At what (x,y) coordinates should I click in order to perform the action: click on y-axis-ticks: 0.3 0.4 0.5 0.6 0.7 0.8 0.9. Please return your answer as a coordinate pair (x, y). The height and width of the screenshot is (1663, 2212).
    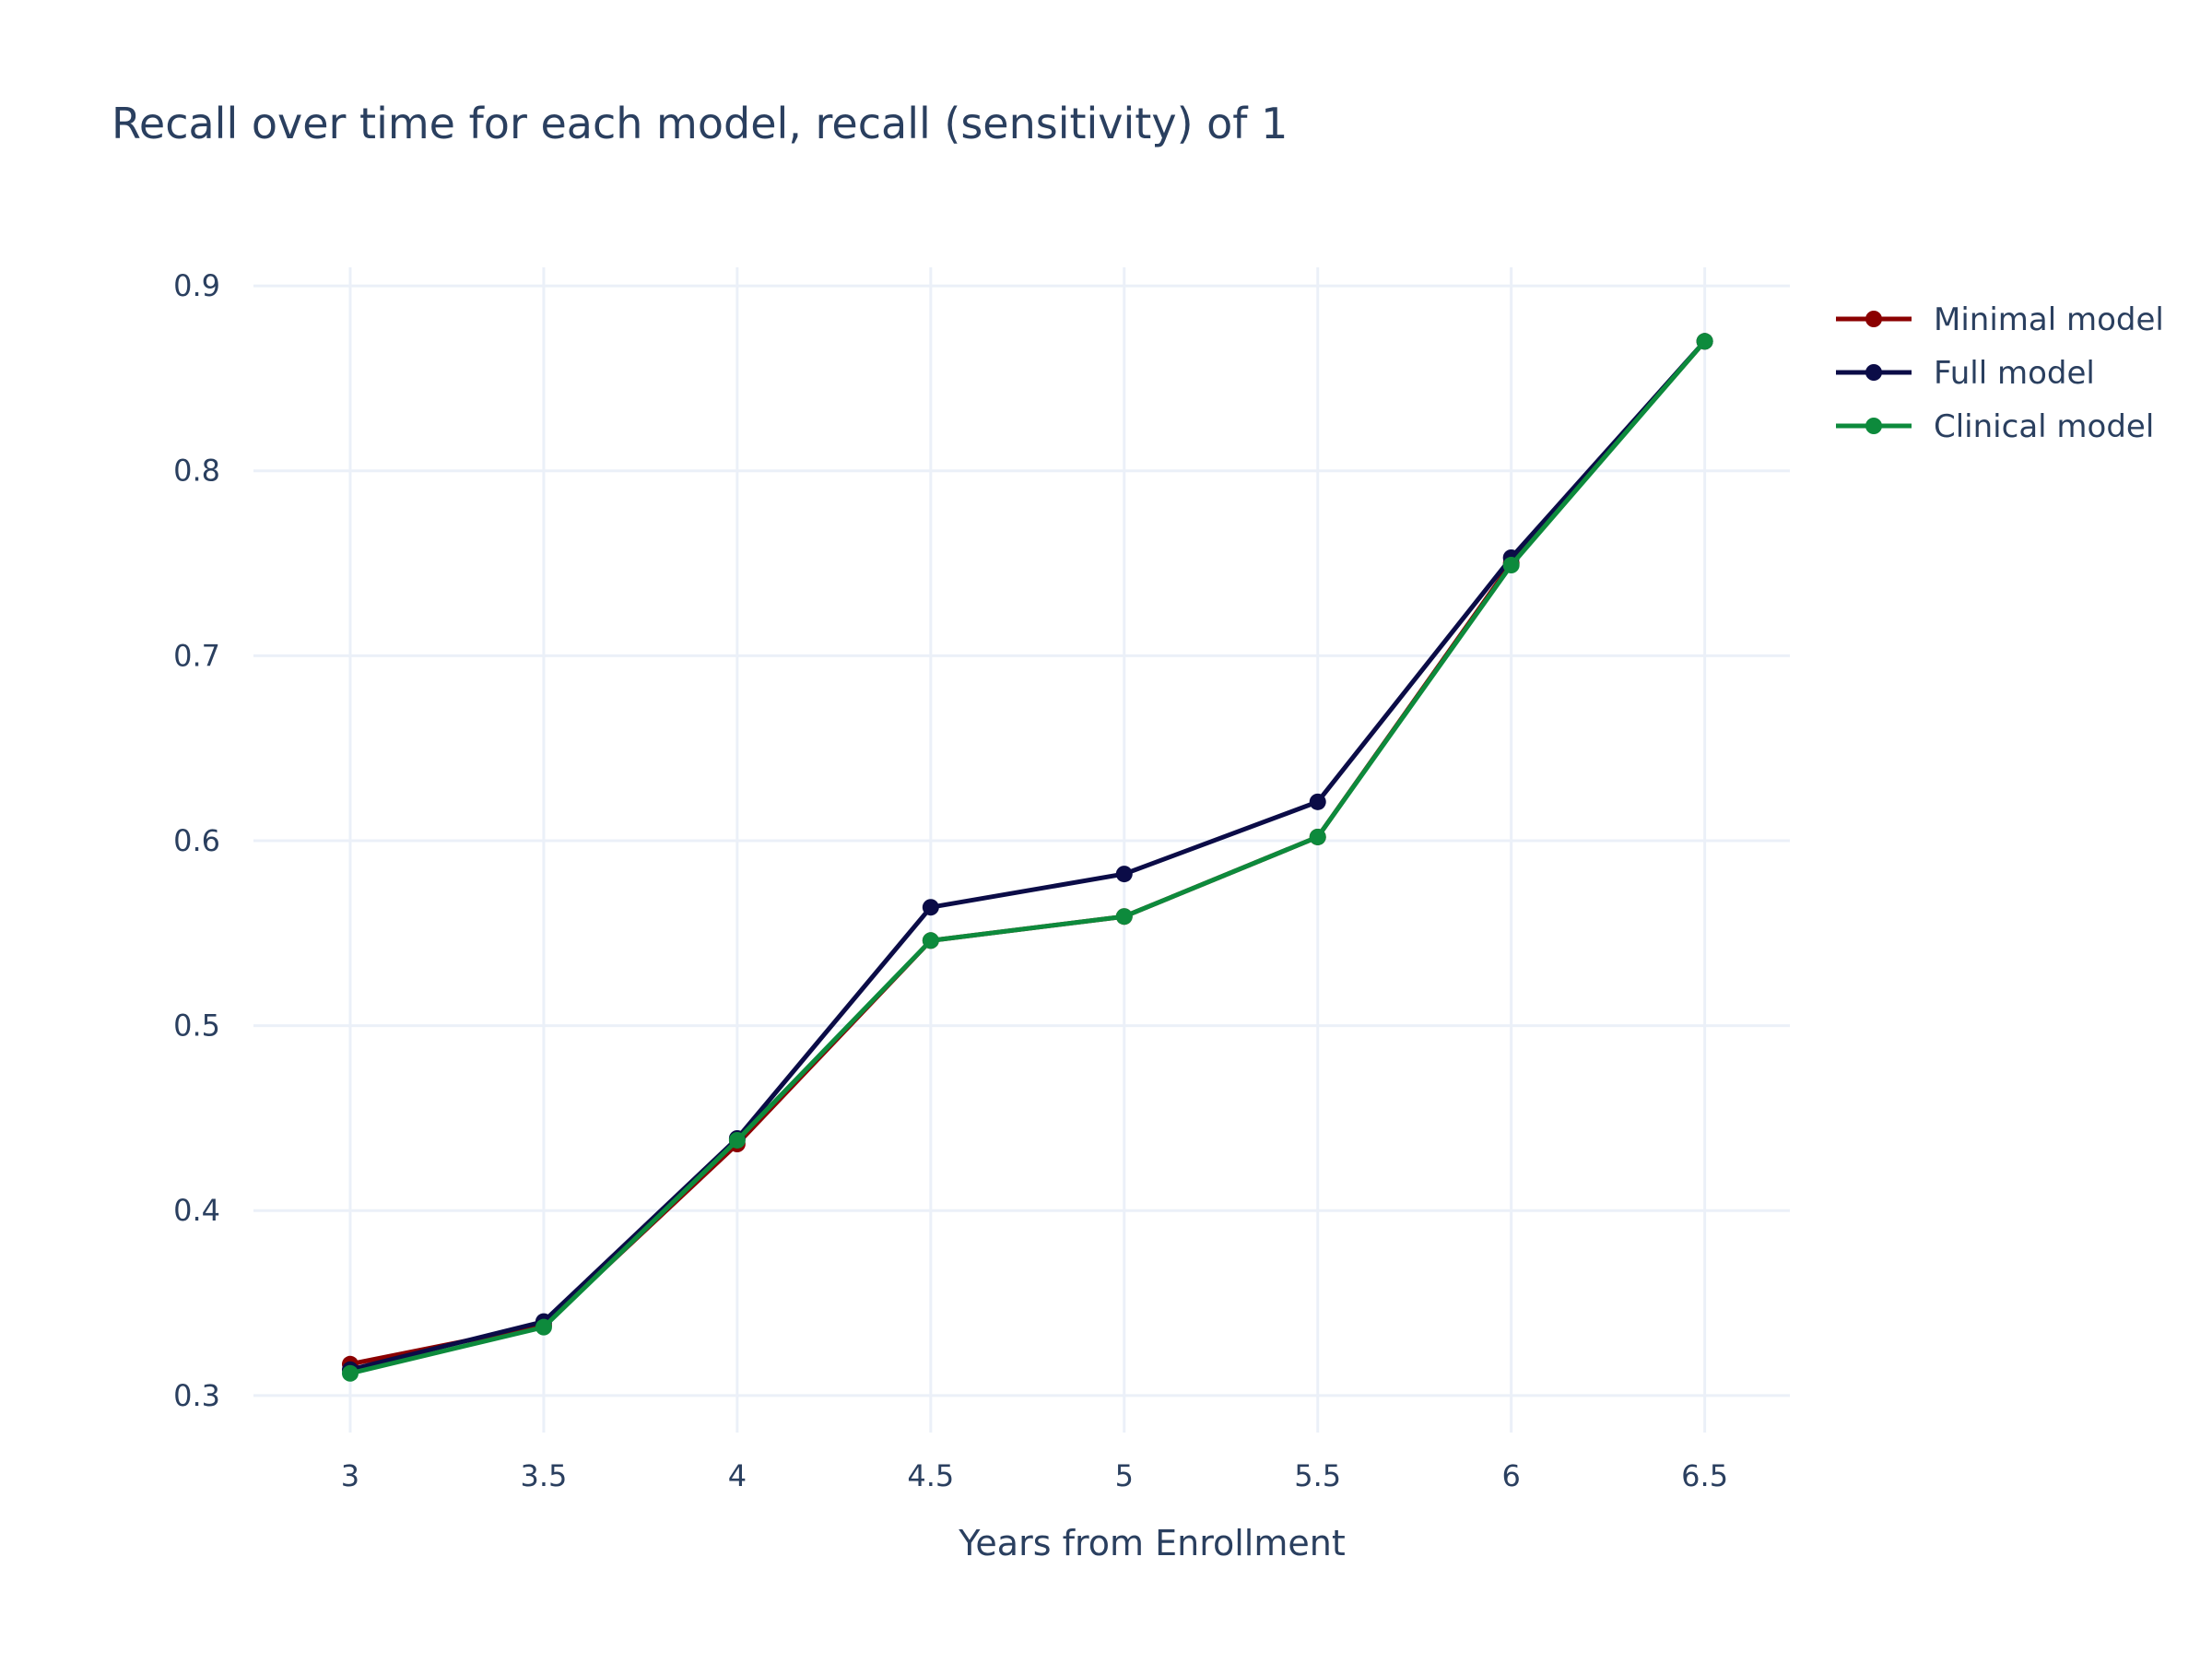
    Looking at the image, I should click on (196, 840).